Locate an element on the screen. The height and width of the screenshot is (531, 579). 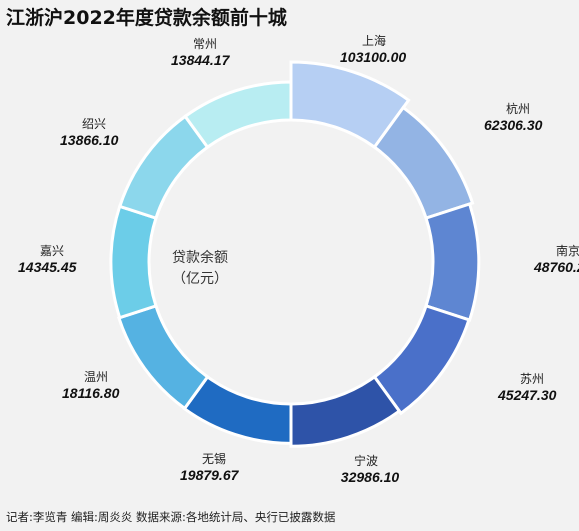
chart-title: 江浙沪2022年度贷款余额前十城 is located at coordinates (146, 18).